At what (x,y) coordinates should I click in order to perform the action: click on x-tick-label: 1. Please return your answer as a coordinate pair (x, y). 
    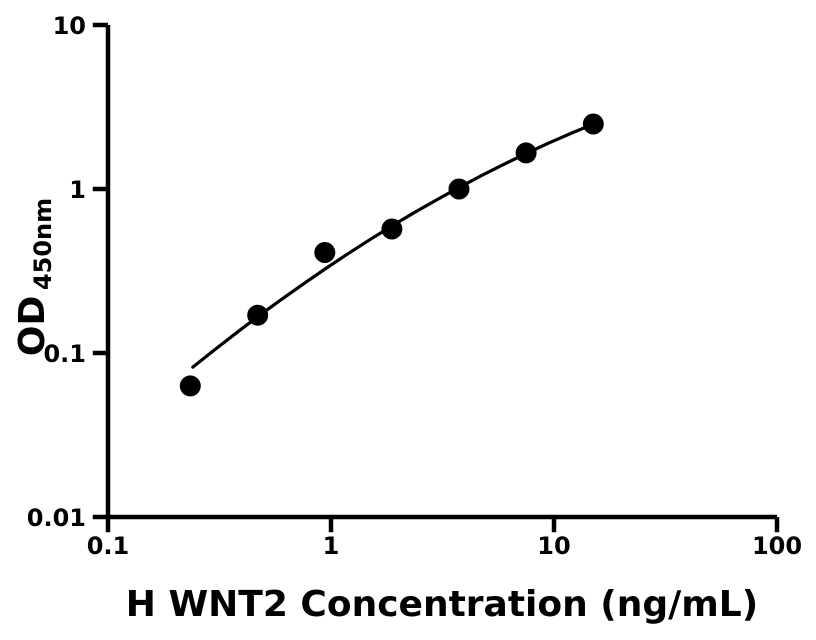
    Looking at the image, I should click on (331, 546).